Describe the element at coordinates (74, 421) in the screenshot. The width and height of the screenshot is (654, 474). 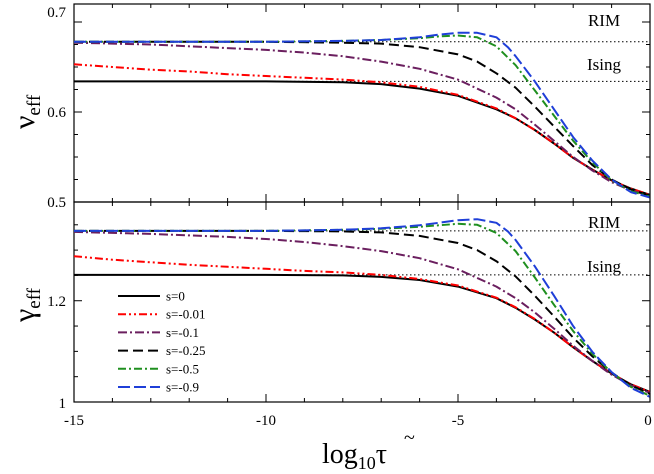
I see `xtick-label-m15: -15` at that location.